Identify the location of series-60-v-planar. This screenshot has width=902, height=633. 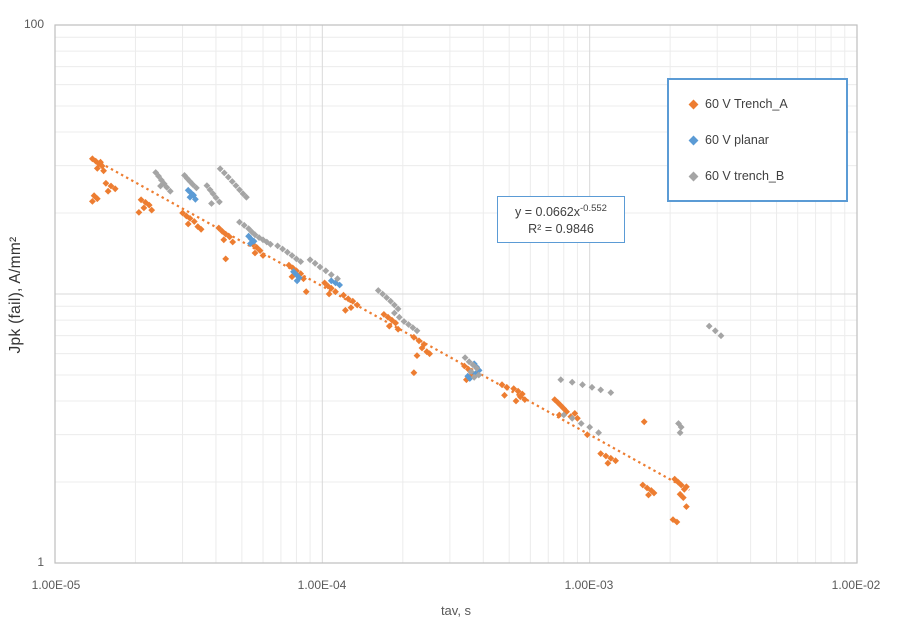
(333, 284).